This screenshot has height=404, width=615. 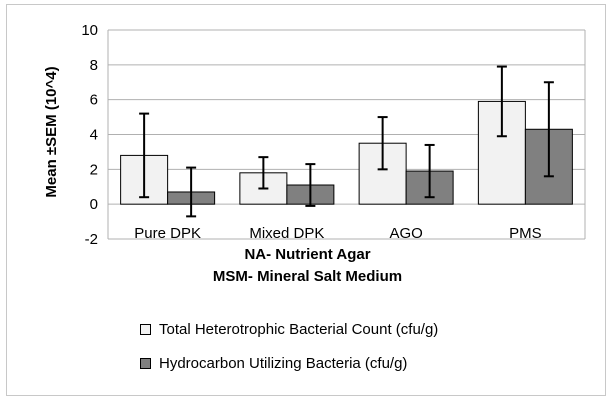 I want to click on legend-swatch-light, so click(x=145, y=329).